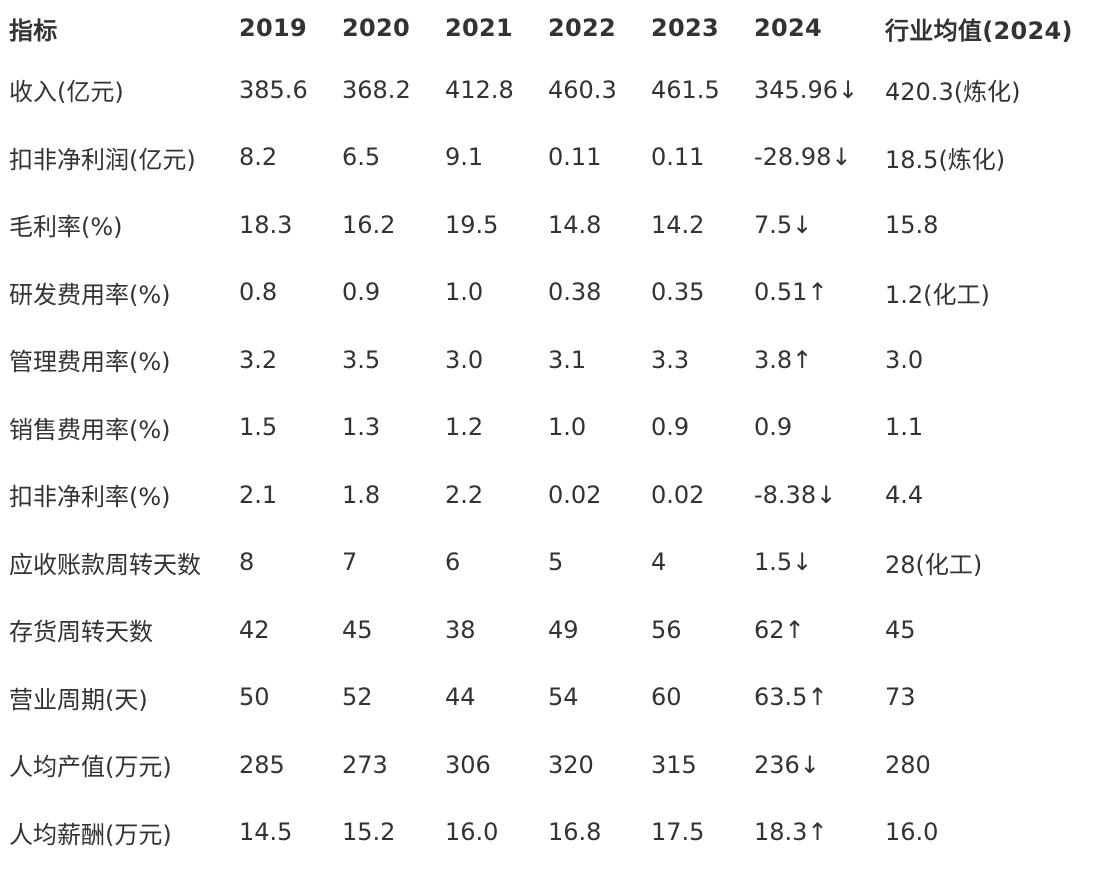 The width and height of the screenshot is (1099, 883). I want to click on table-row: 营业周期(天) 50 52 44 54 60 63.5↑ 73, so click(549, 698).